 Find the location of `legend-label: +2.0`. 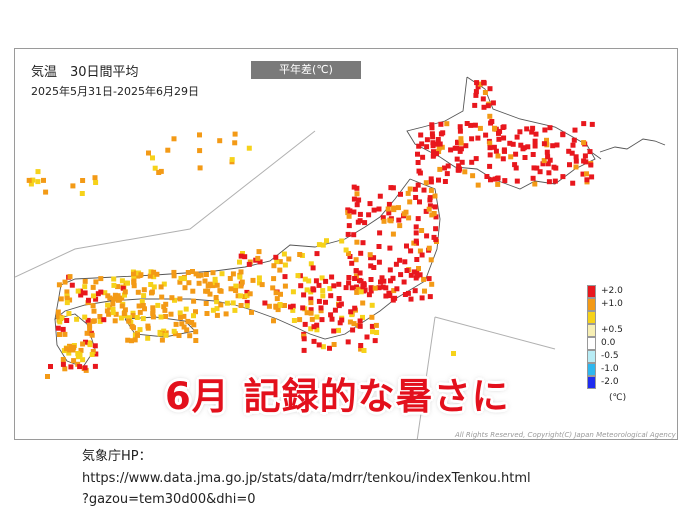

legend-label: +2.0 is located at coordinates (612, 291).